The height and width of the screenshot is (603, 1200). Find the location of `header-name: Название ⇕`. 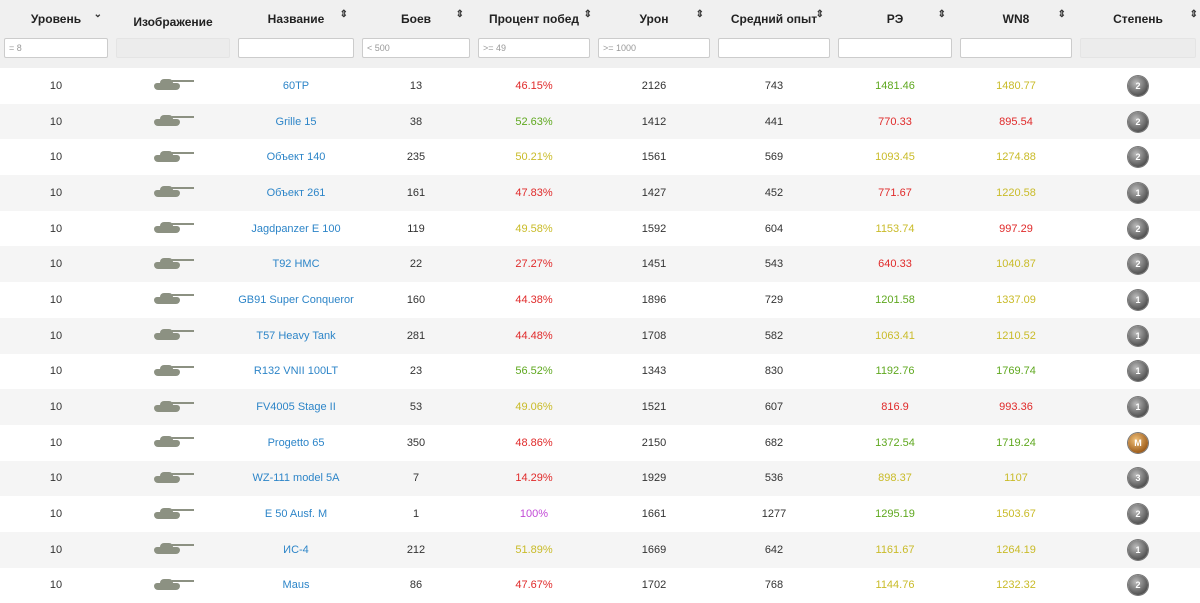

header-name: Название ⇕ is located at coordinates (296, 19).